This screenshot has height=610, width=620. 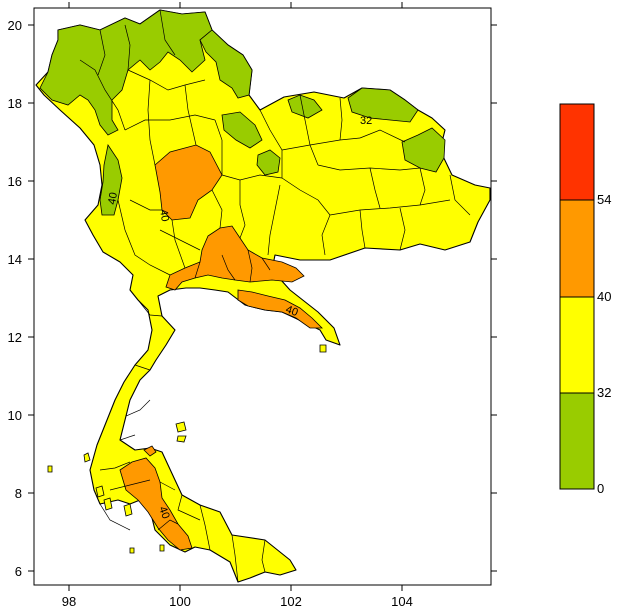 What do you see at coordinates (604, 296) in the screenshot?
I see `legend-label-40: 40` at bounding box center [604, 296].